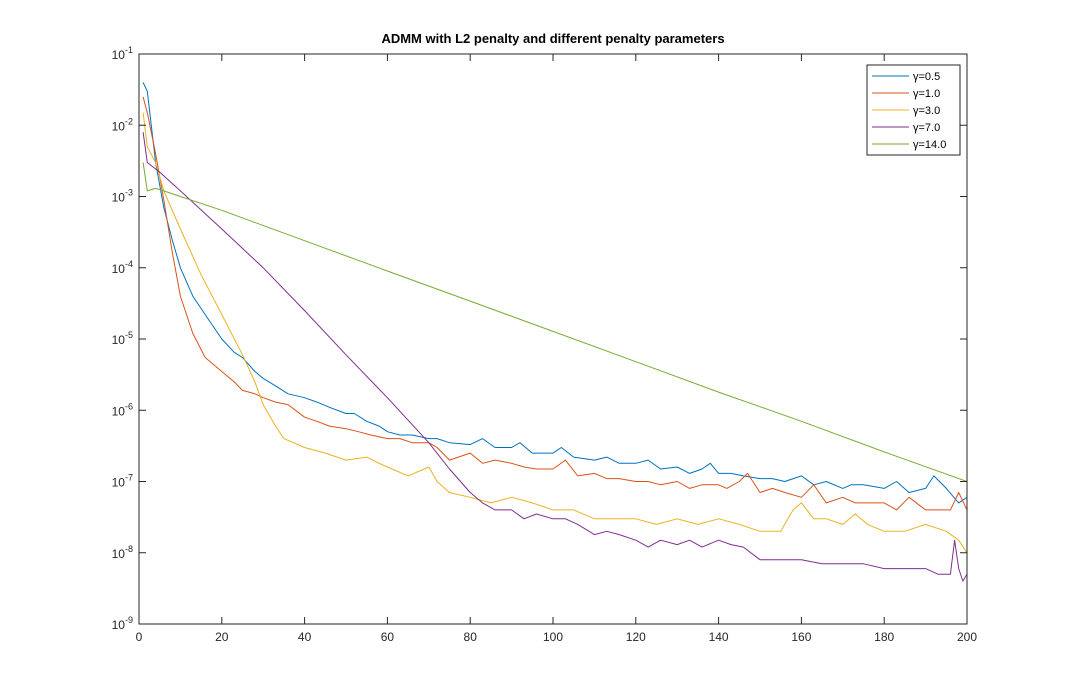  I want to click on x-tick-label: 80, so click(471, 637).